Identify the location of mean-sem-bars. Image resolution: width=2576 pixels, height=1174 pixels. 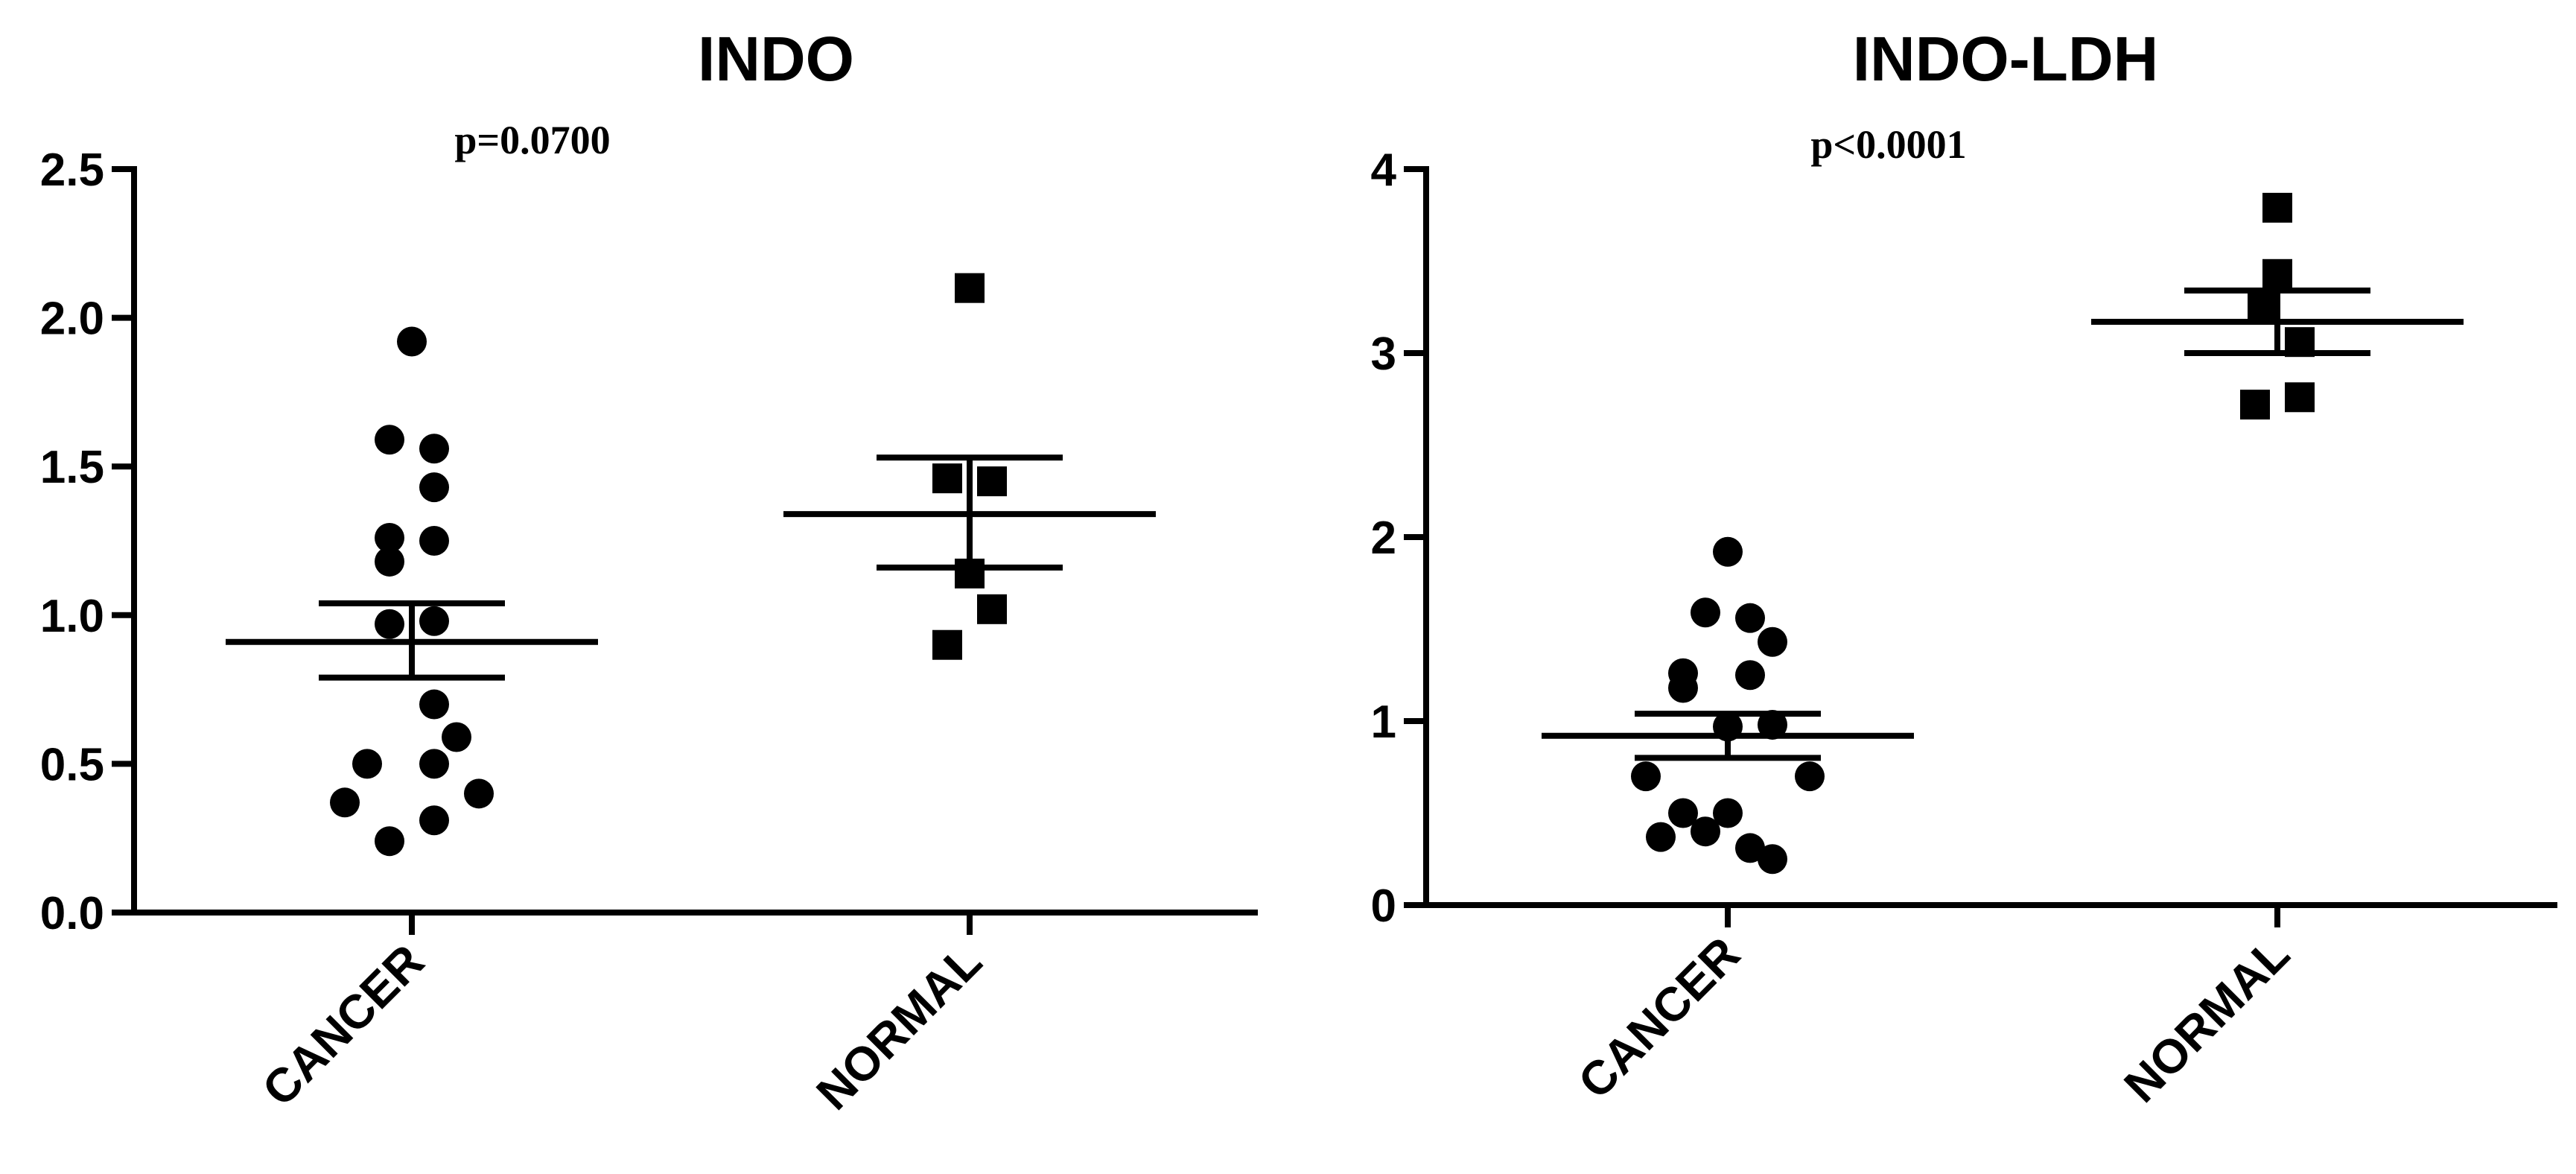
(691, 567).